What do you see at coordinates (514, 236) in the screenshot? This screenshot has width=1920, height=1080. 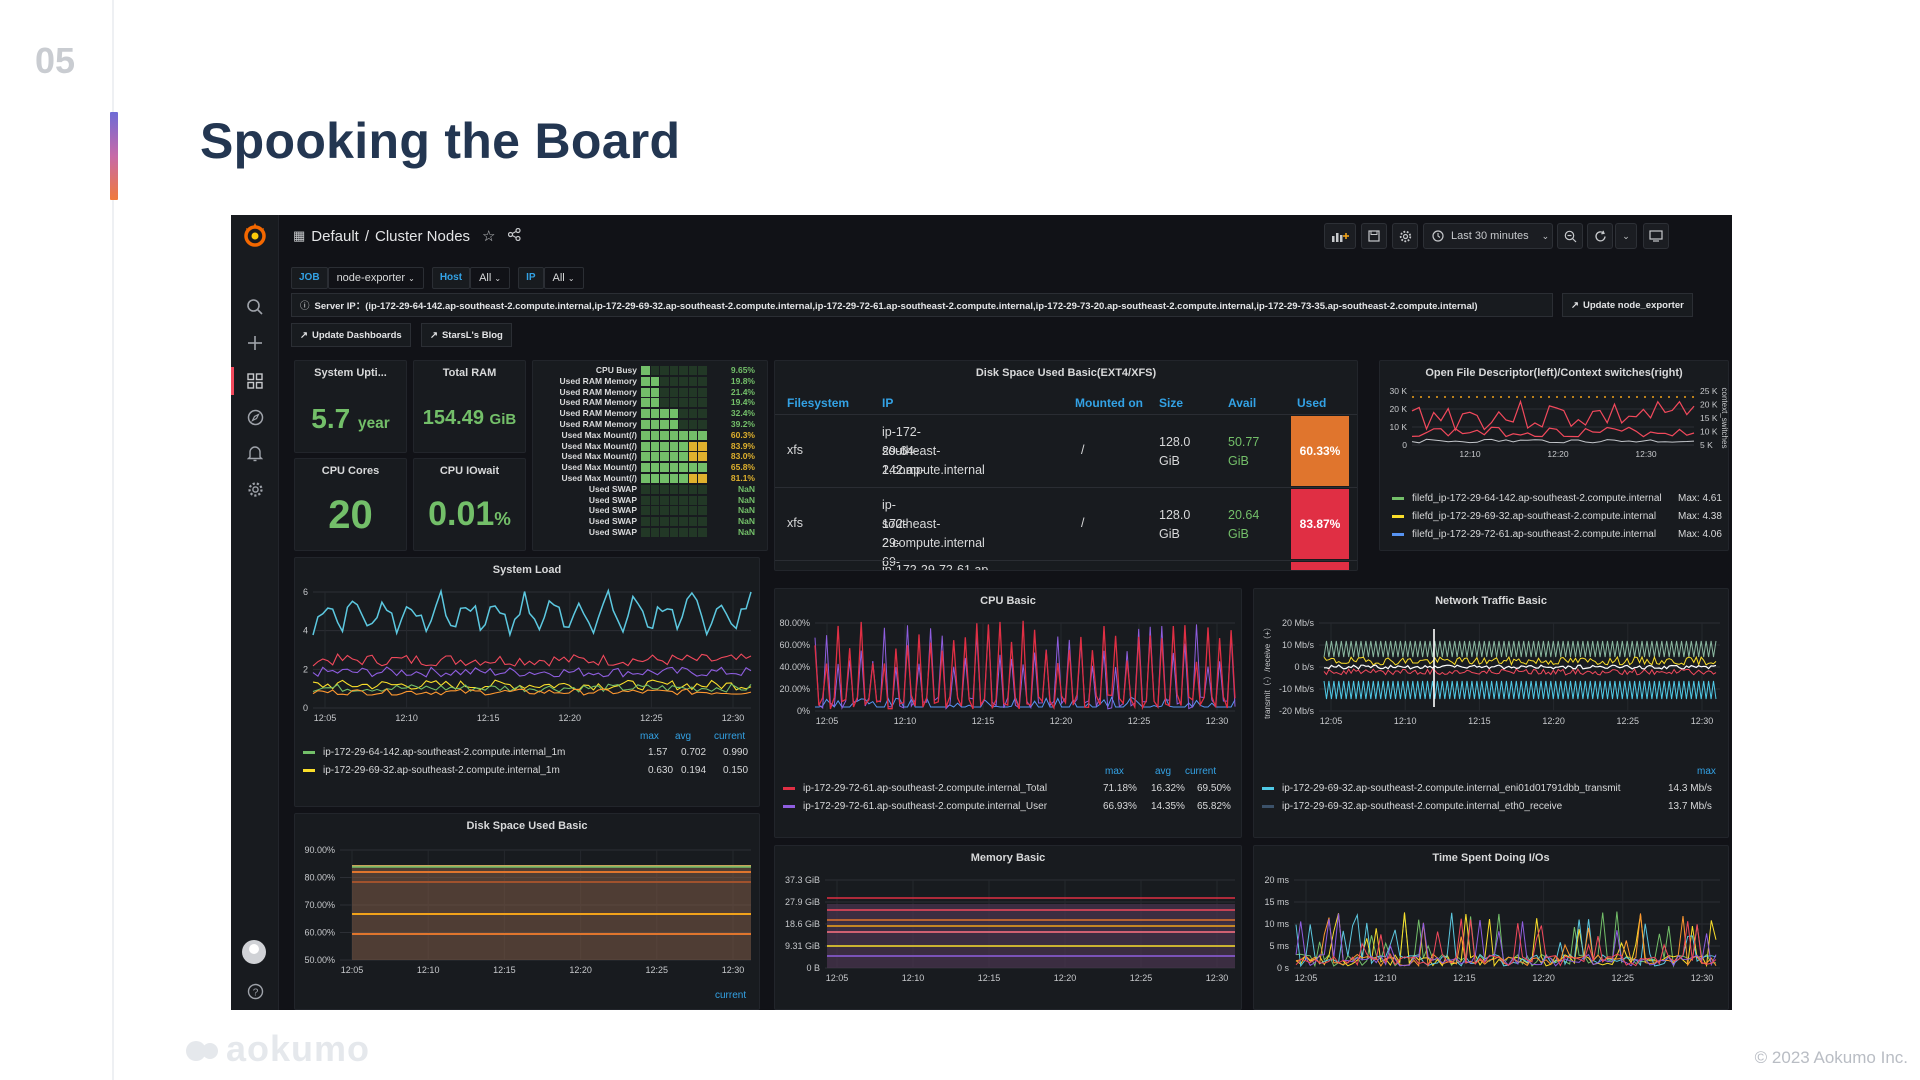 I see `share-icon` at bounding box center [514, 236].